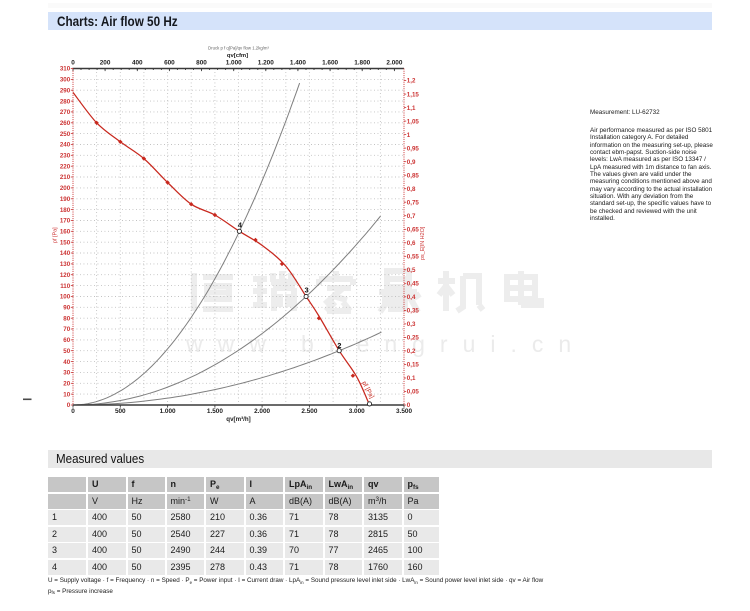  What do you see at coordinates (411, 81) in the screenshot?
I see `svg-text: 1,2` at bounding box center [411, 81].